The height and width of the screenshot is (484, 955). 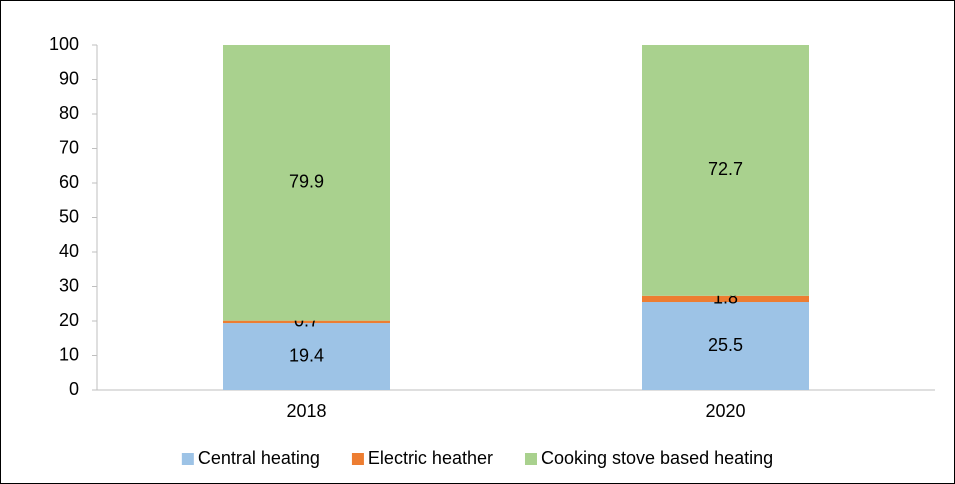 I want to click on data-label: 79.9, so click(x=306, y=182).